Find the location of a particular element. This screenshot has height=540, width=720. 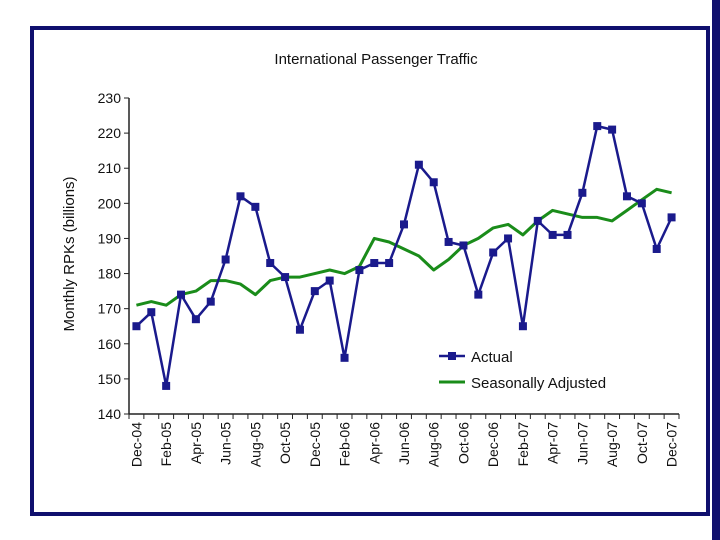

x-tick-label: Dec-04 is located at coordinates (136, 444).